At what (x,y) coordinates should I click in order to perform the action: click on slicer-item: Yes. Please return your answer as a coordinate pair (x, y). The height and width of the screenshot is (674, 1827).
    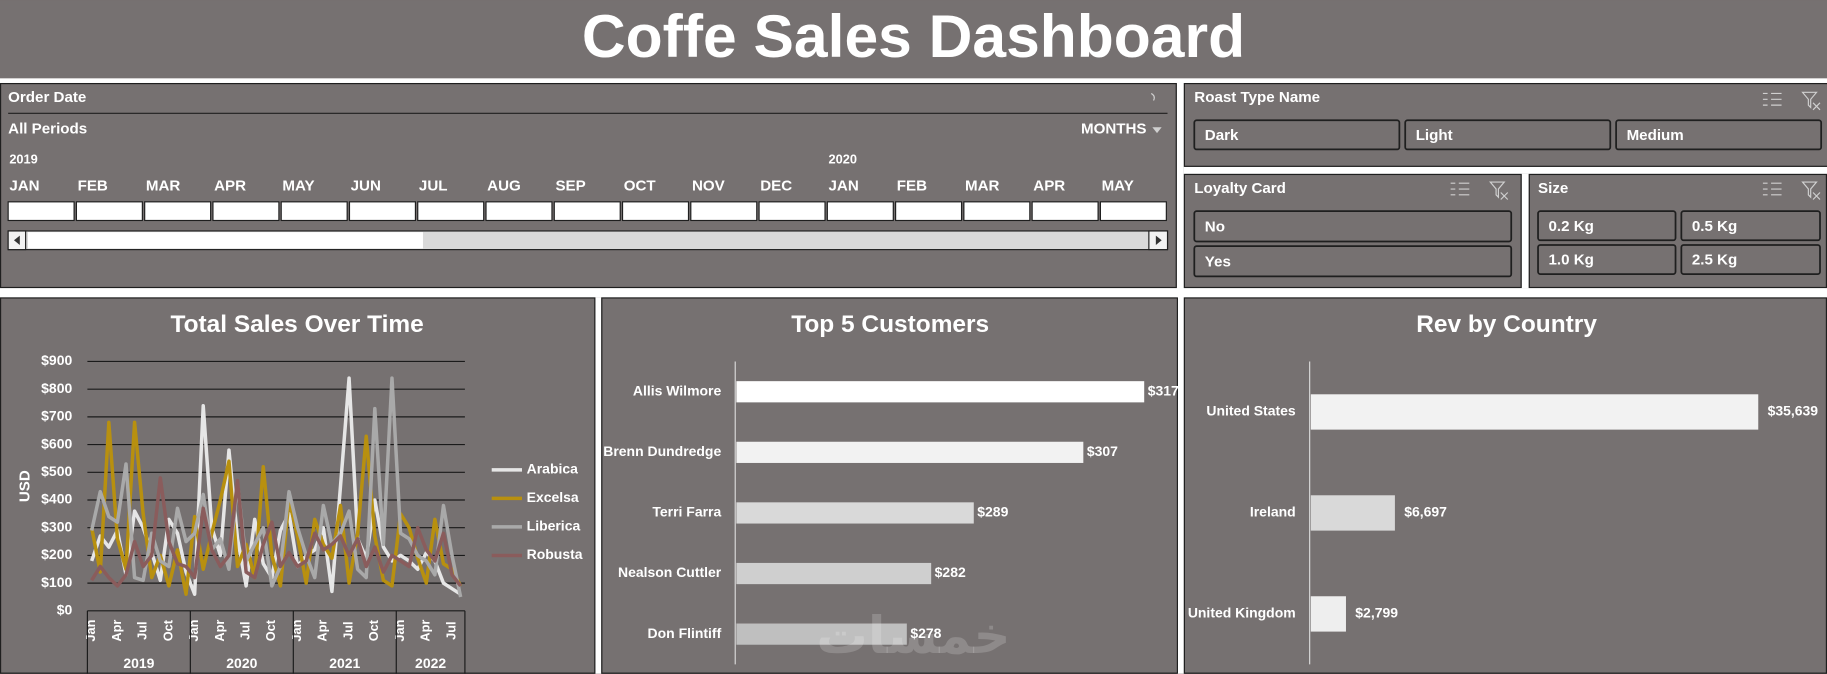
    Looking at the image, I should click on (1218, 261).